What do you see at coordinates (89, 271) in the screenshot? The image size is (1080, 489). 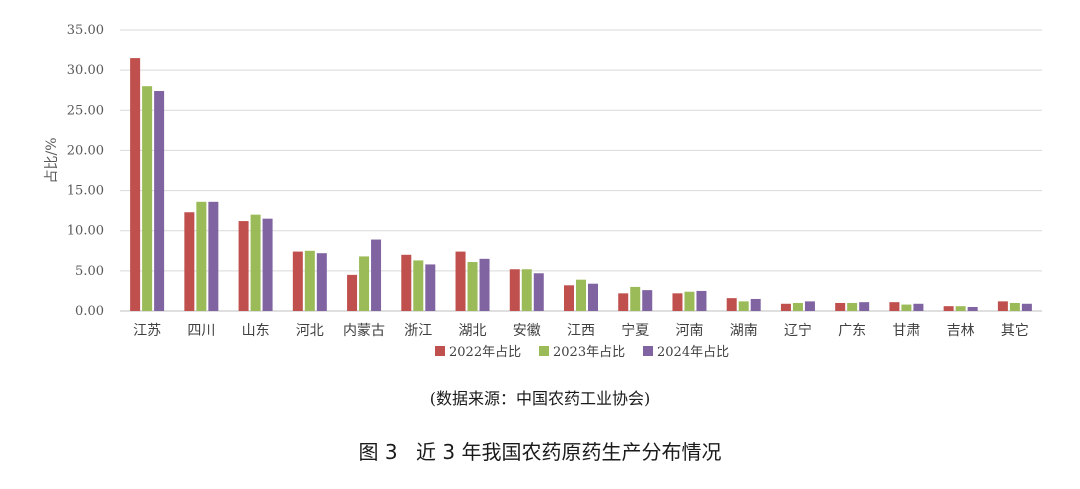 I see `y-tick-label: 5.00` at bounding box center [89, 271].